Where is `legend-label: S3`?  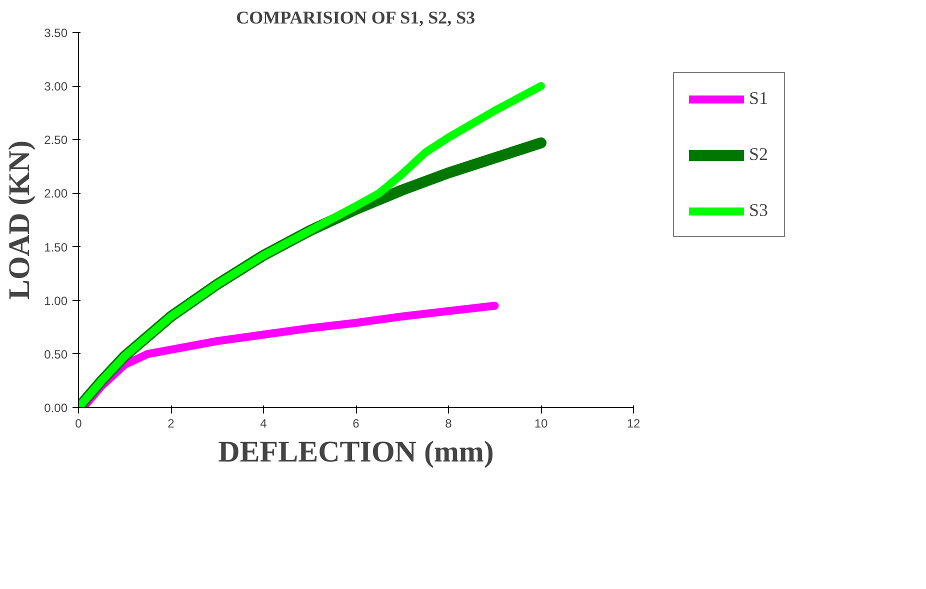 legend-label: S3 is located at coordinates (759, 210).